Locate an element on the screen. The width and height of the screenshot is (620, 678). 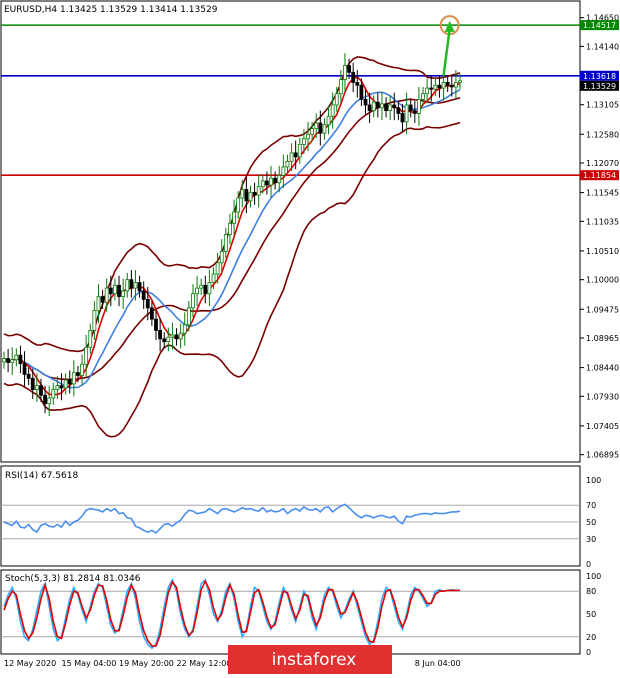
price-tick-label: 1.09475 is located at coordinates (602, 309).